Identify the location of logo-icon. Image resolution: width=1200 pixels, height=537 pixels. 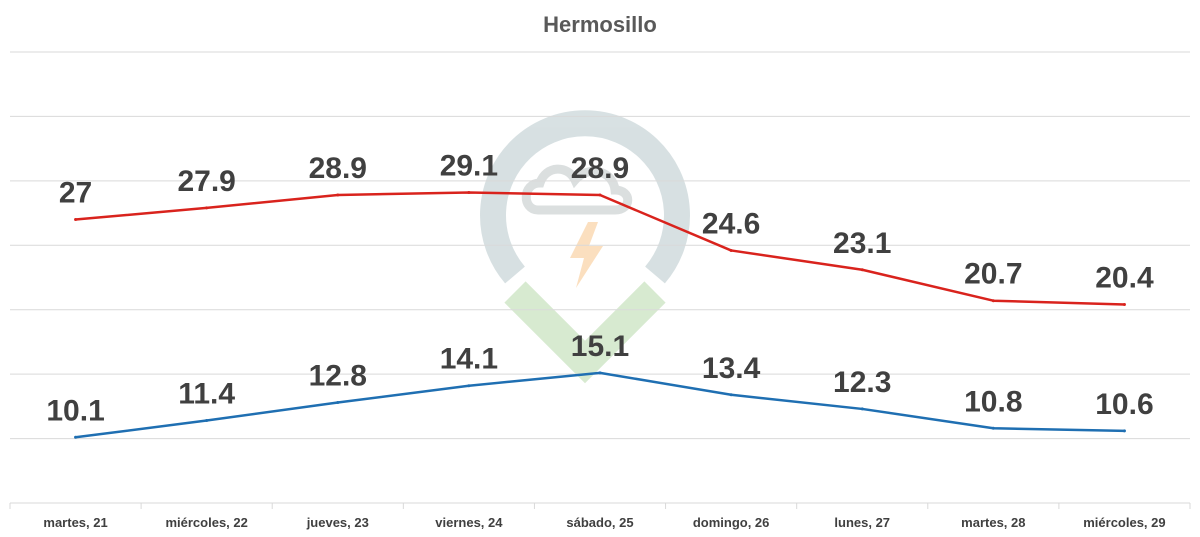
(585, 247).